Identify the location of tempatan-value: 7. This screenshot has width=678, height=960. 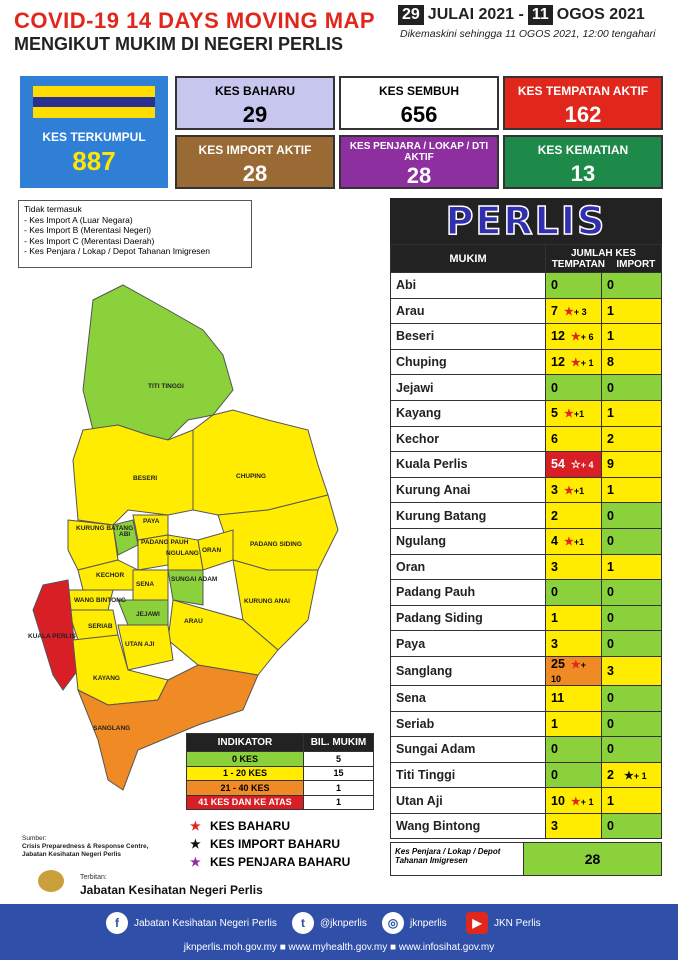
(554, 310).